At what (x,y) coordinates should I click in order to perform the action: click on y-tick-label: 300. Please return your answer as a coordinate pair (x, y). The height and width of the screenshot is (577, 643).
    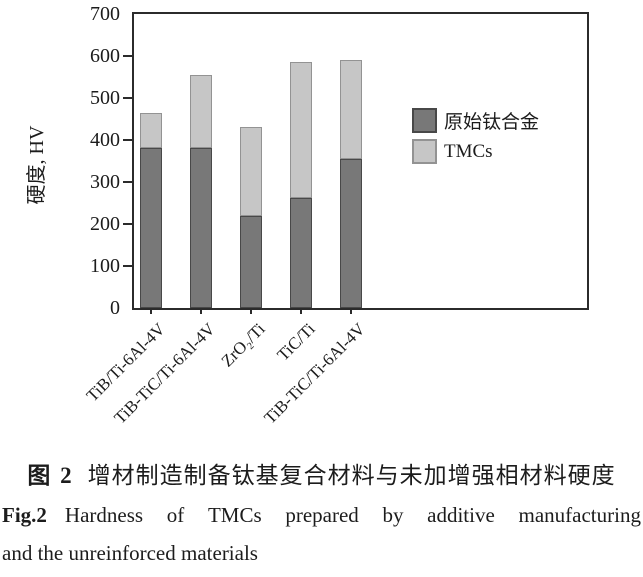
    Looking at the image, I should click on (105, 182).